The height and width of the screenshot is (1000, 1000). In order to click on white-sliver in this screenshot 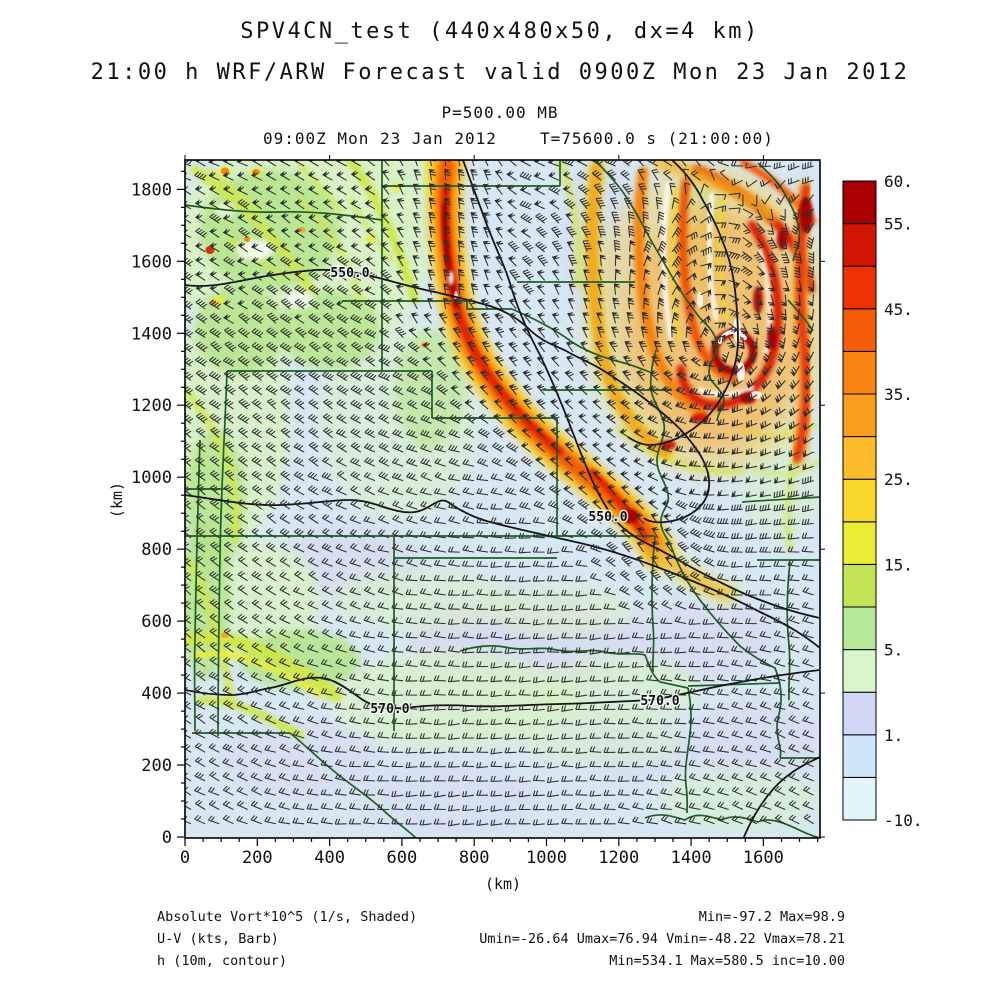, I will do `click(451, 278)`.